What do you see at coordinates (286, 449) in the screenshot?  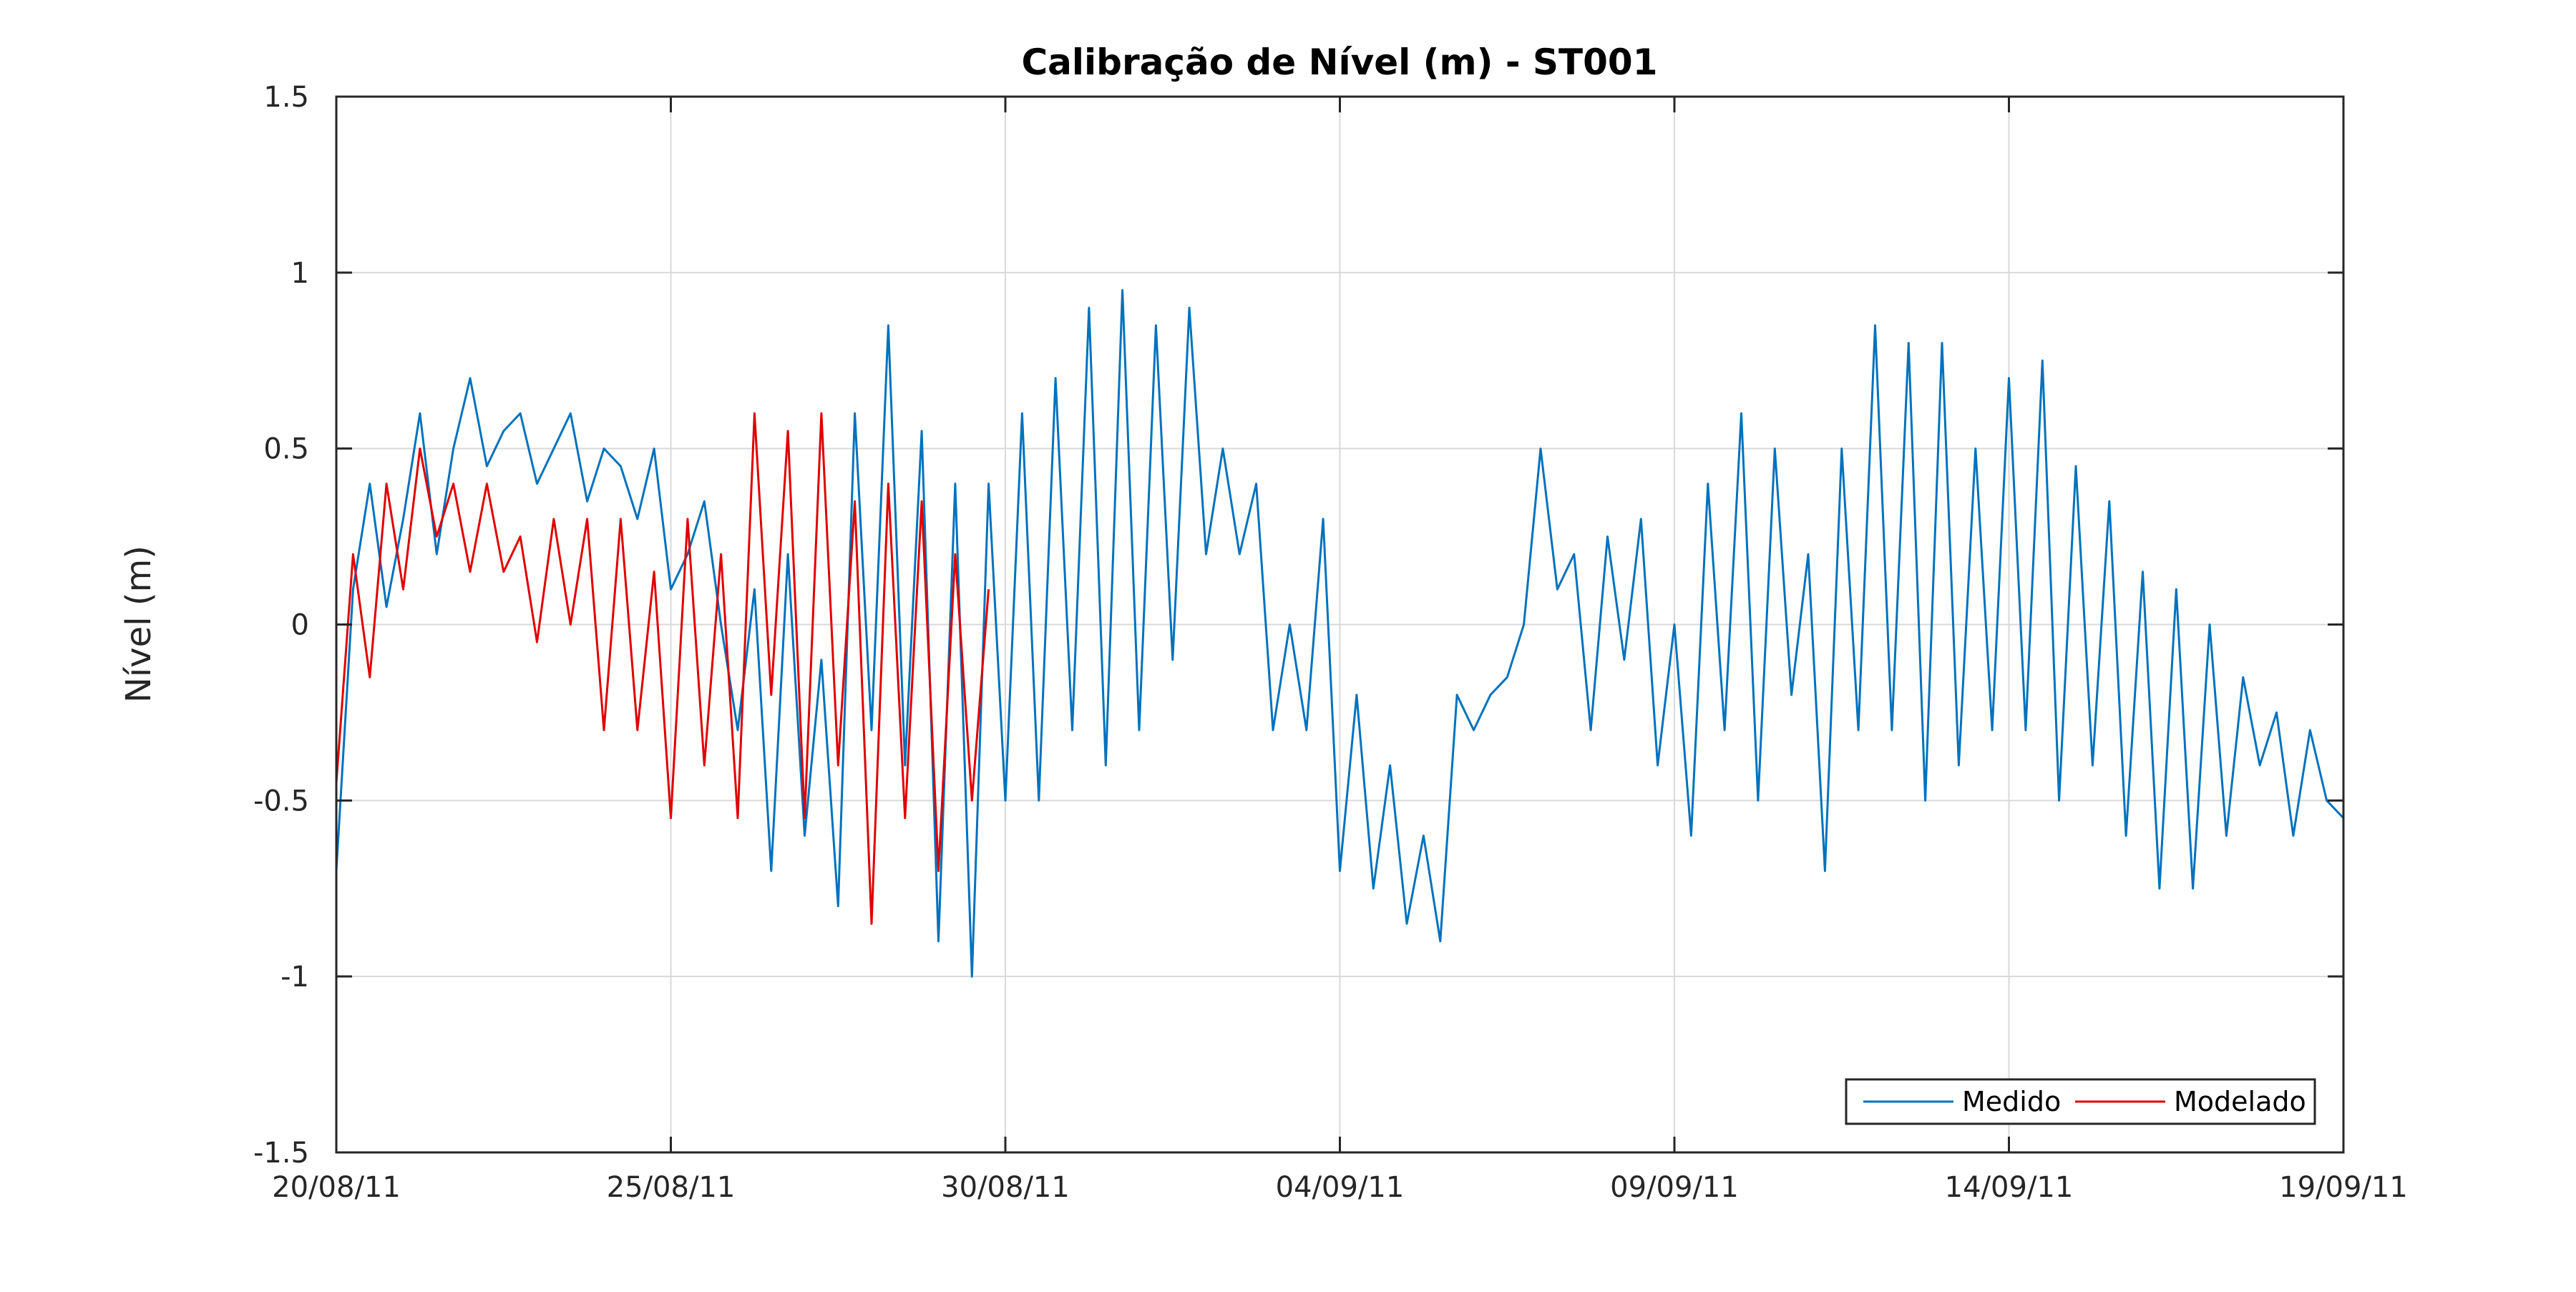 I see `y-tick-label: 0.5` at bounding box center [286, 449].